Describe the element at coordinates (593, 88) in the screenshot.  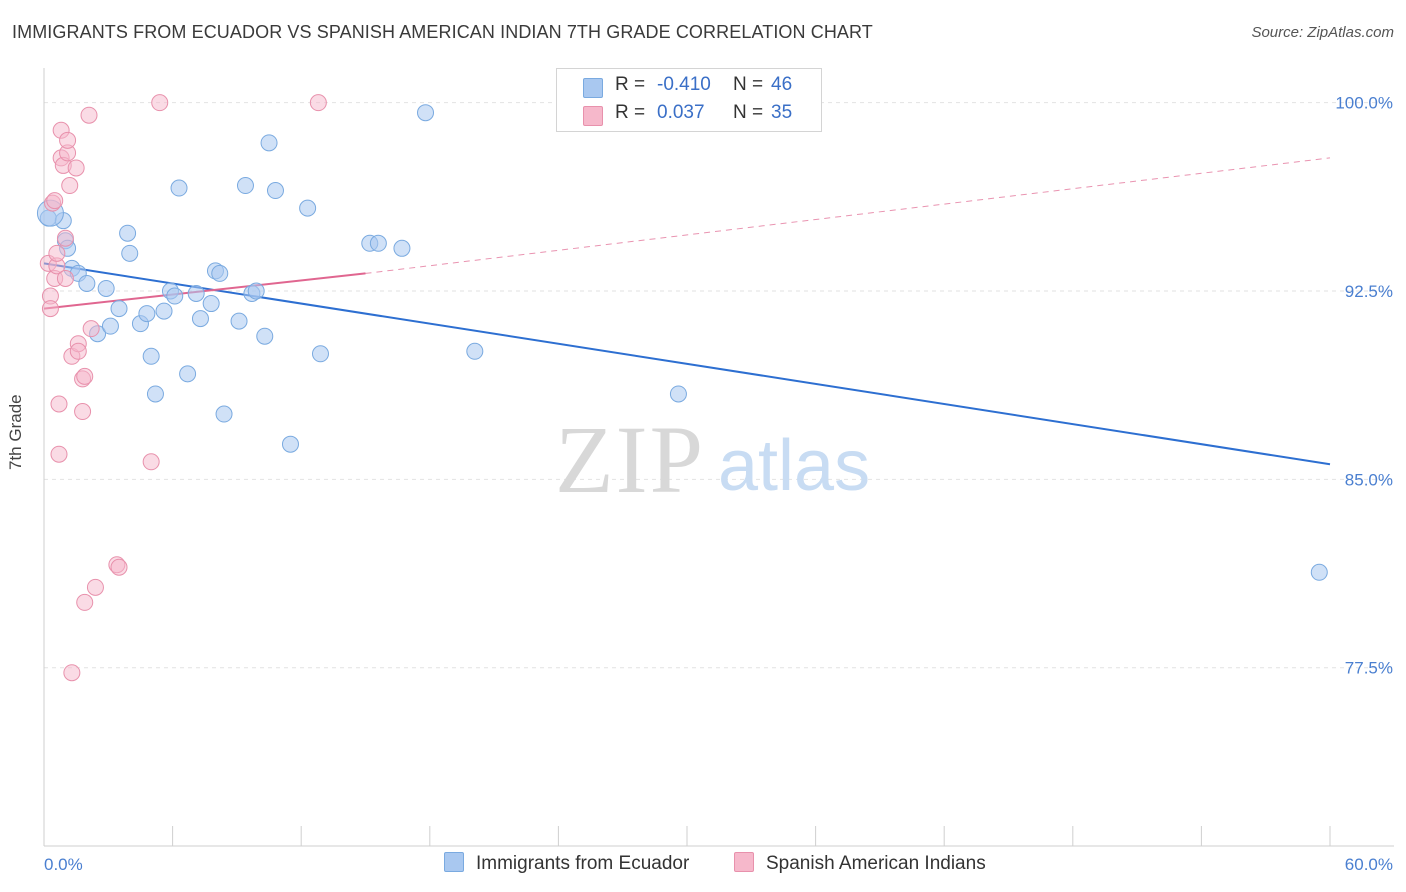
I see `legend-swatch-blue` at that location.